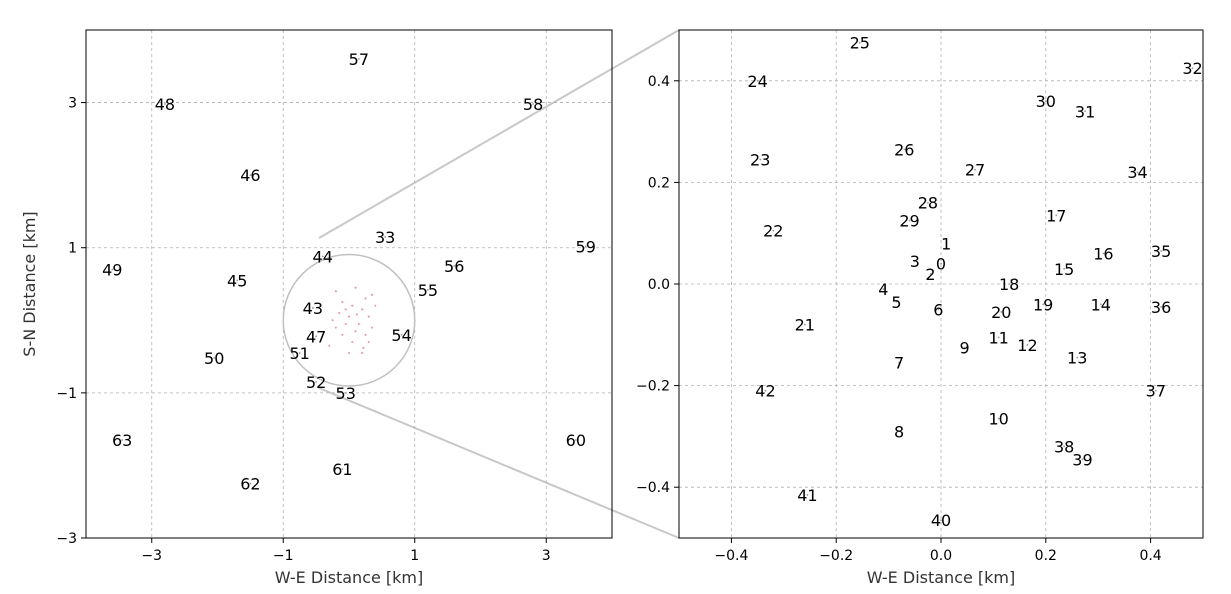  What do you see at coordinates (1156, 391) in the screenshot?
I see `station-label: 37` at bounding box center [1156, 391].